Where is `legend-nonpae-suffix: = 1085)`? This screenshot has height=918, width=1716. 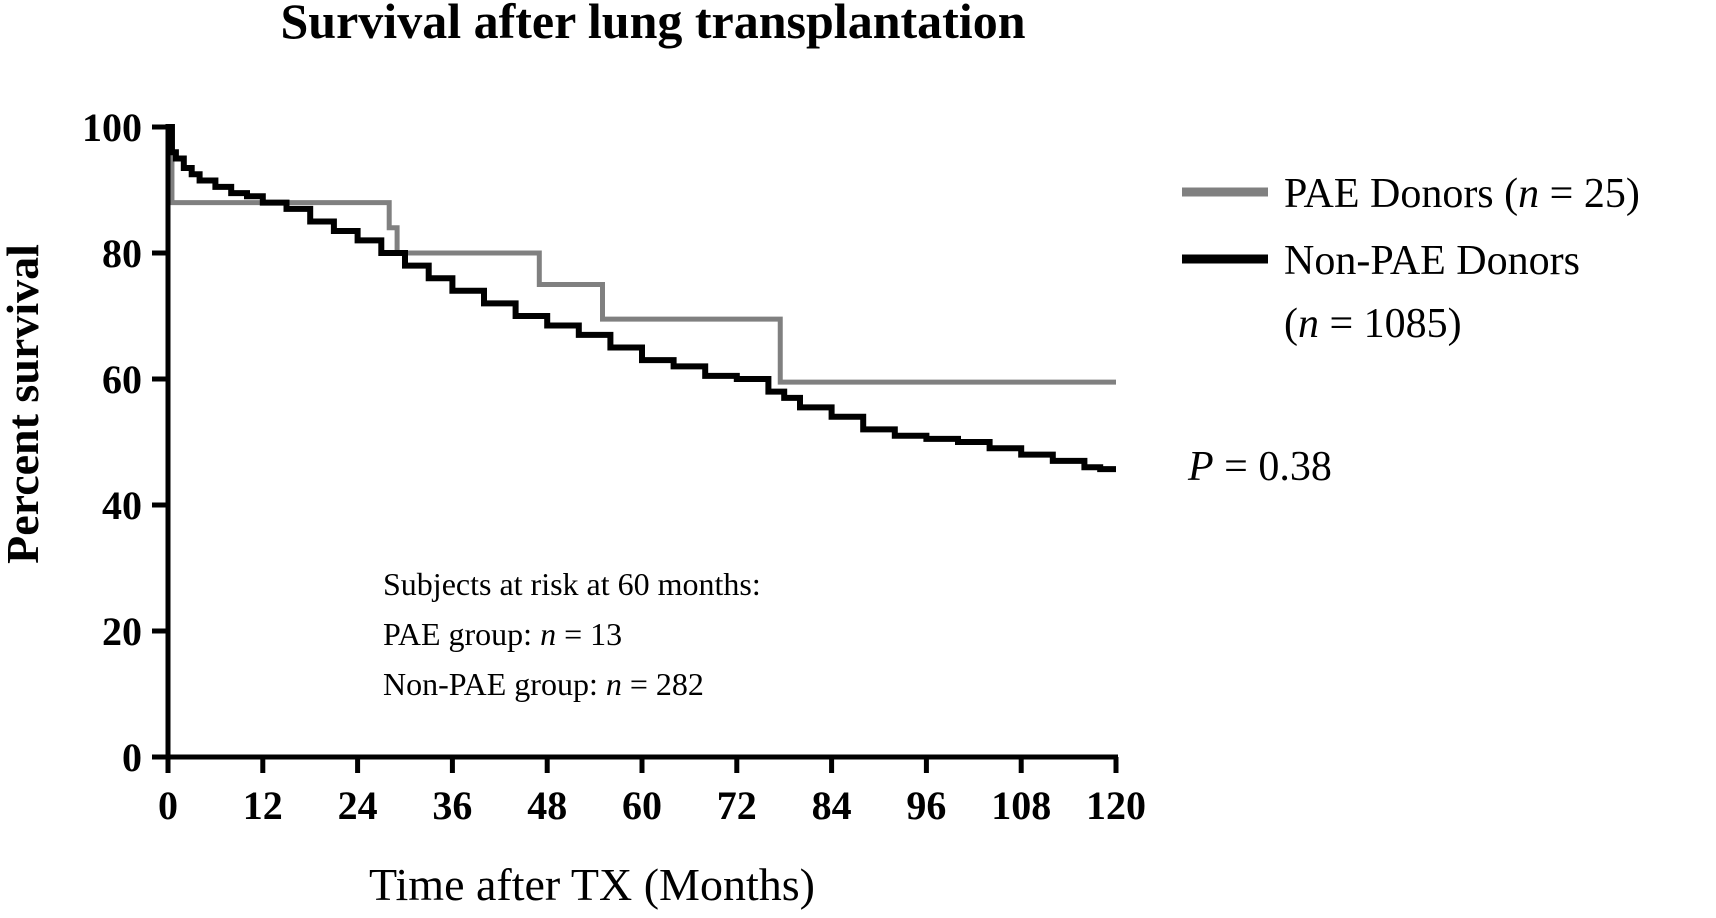
legend-nonpae-suffix: = 1085) is located at coordinates (1390, 324).